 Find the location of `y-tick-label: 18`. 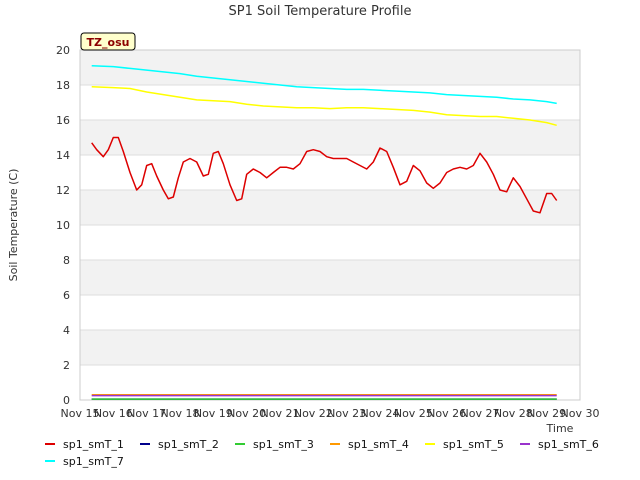

y-tick-label: 18 is located at coordinates (63, 85).